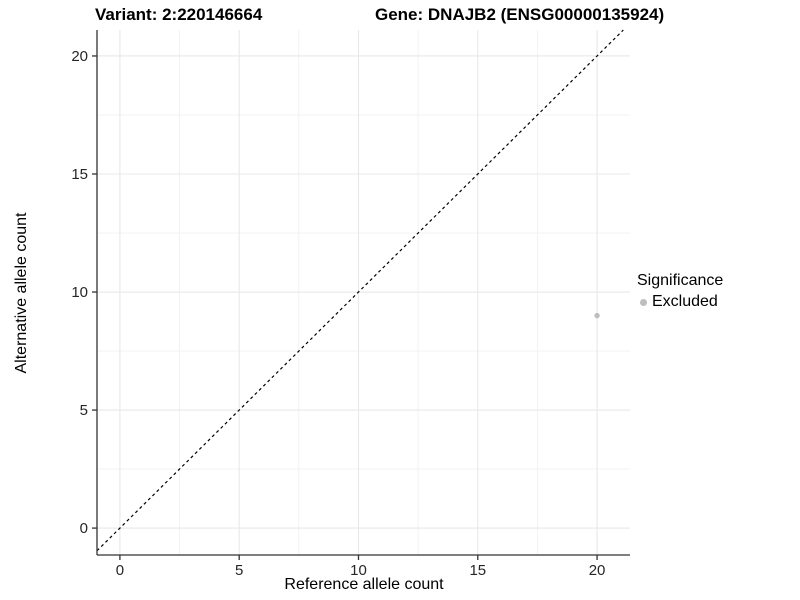 The image size is (800, 600). What do you see at coordinates (179, 14) in the screenshot?
I see `plot-title-variant: Variant: 2:220146664` at bounding box center [179, 14].